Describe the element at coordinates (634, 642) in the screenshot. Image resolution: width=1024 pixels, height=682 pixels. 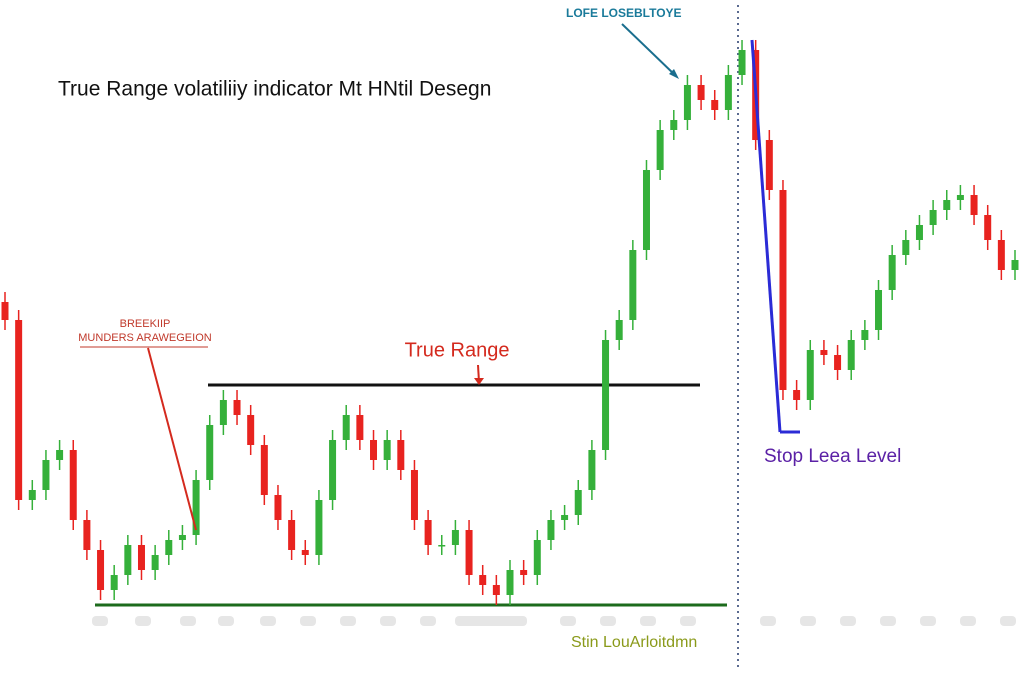
I see `annotation: Stin LouArloitdmn` at that location.